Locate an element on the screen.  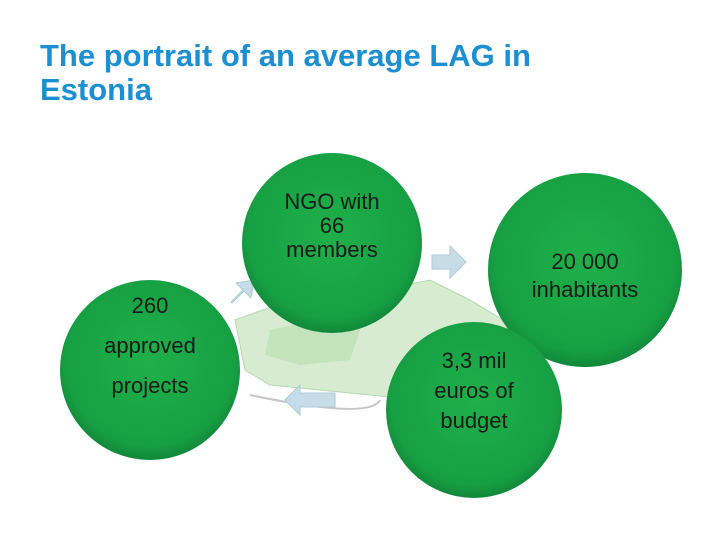
node-label: 260 is located at coordinates (150, 305).